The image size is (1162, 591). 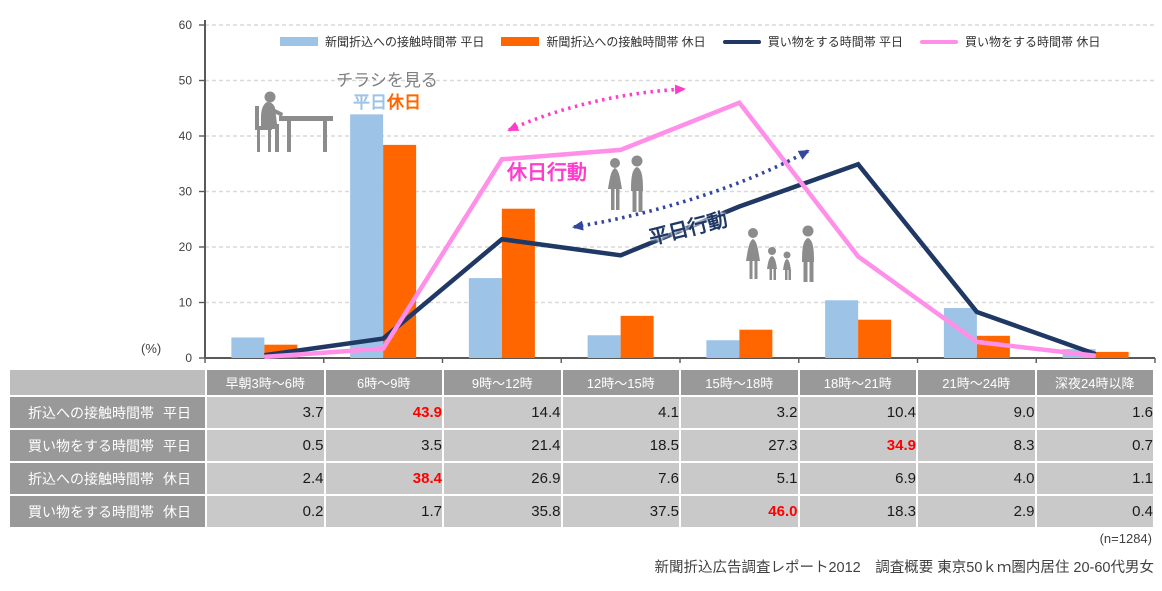 I want to click on table-column-header: 深夜24時以降, so click(x=1094, y=382).